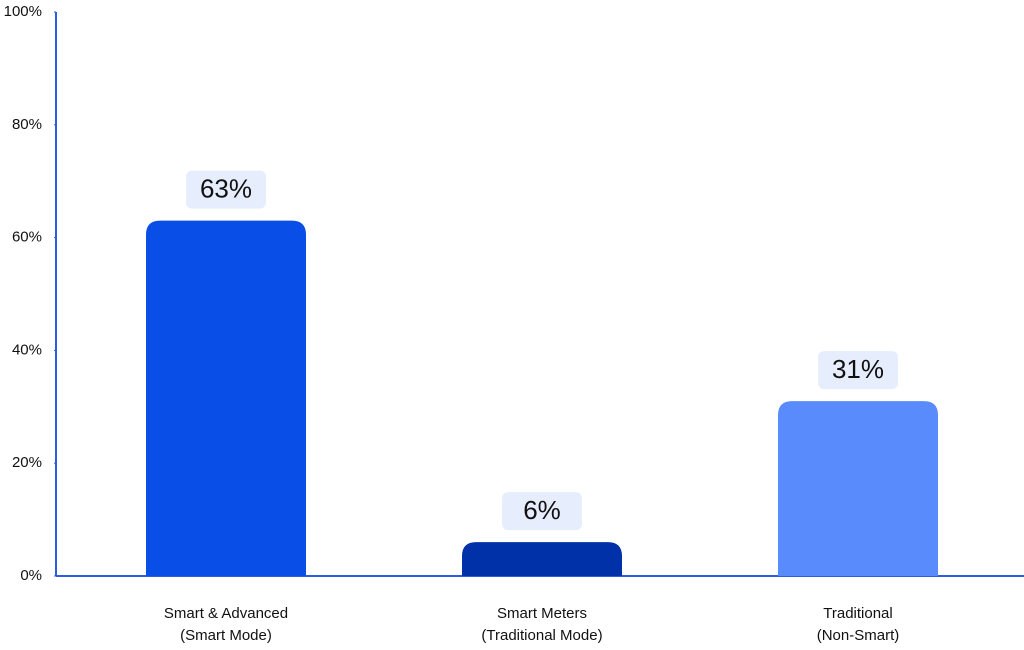 The height and width of the screenshot is (650, 1024). I want to click on value-label: 6%, so click(542, 511).